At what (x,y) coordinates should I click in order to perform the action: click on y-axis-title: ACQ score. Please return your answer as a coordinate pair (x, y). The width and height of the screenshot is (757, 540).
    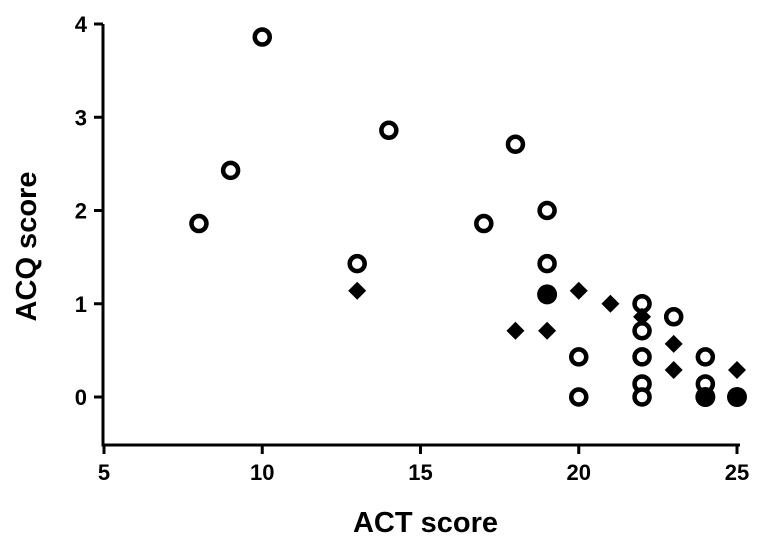
    Looking at the image, I should click on (27, 247).